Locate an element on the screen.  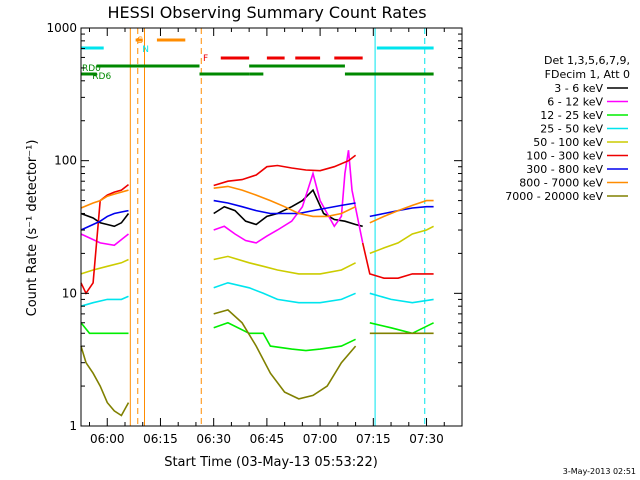
legend-label: 7000 - 20000 keV is located at coordinates (554, 196).